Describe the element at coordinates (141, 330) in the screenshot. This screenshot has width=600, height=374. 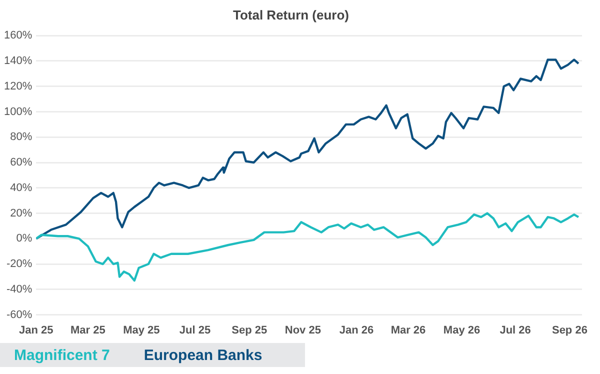
I see `x-tick-label: May 25` at that location.